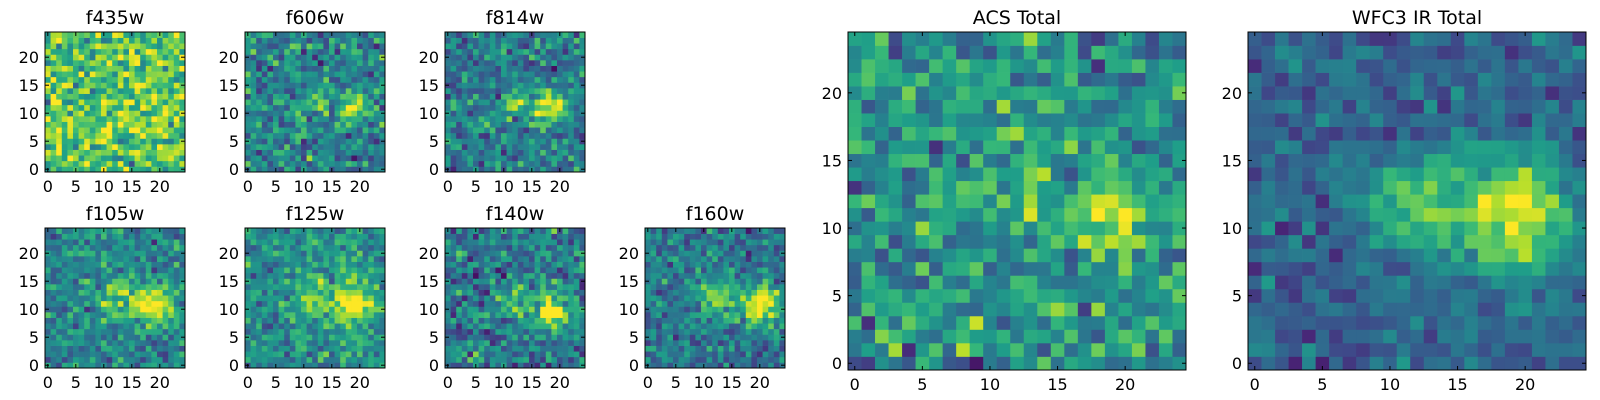 This screenshot has height=400, width=1600. Describe the element at coordinates (229, 309) in the screenshot. I see `y-tick-label: 10` at that location.